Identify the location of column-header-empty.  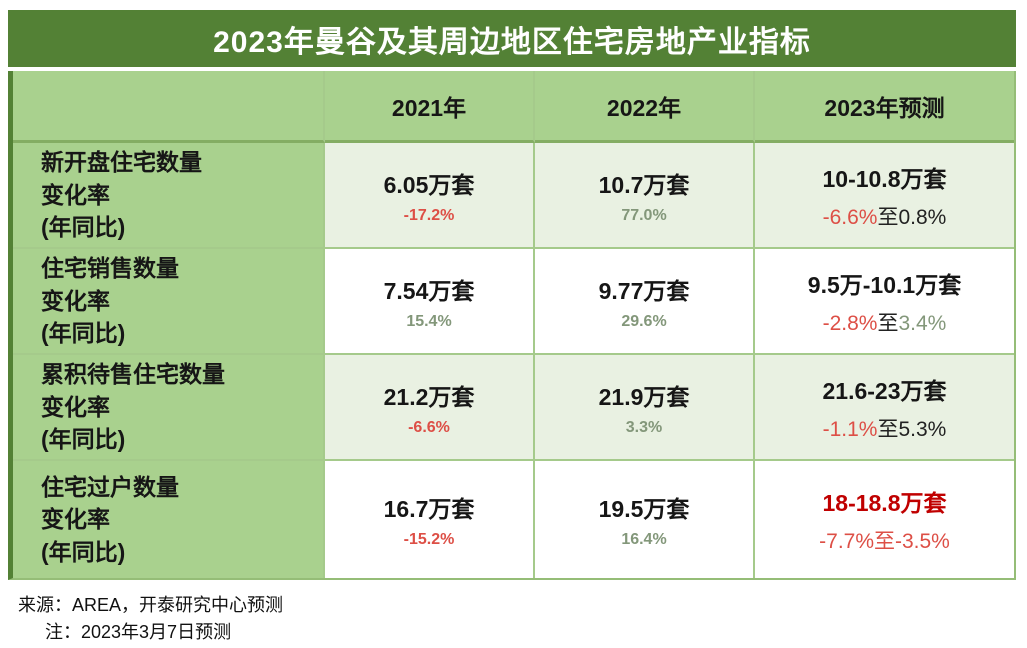
(169, 107).